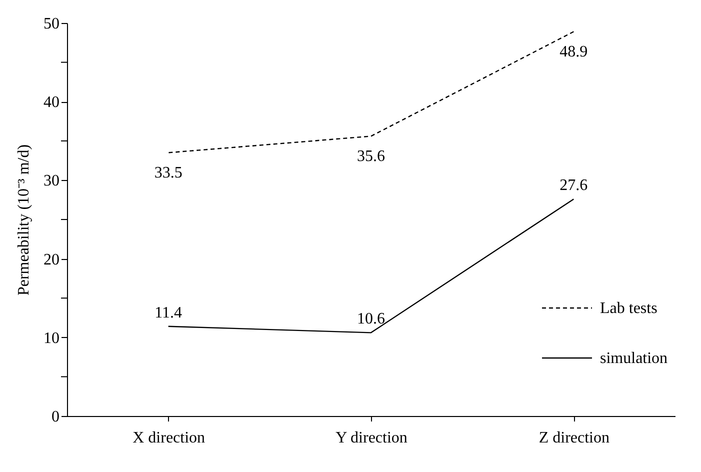 The image size is (701, 472). I want to click on data-label: 11.4, so click(168, 313).